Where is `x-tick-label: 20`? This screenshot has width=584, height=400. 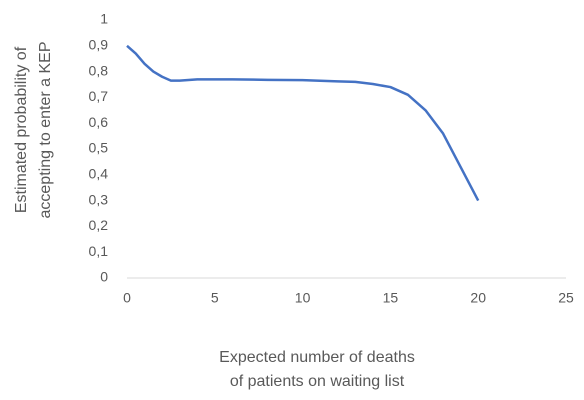
x-tick-label: 20 is located at coordinates (478, 298).